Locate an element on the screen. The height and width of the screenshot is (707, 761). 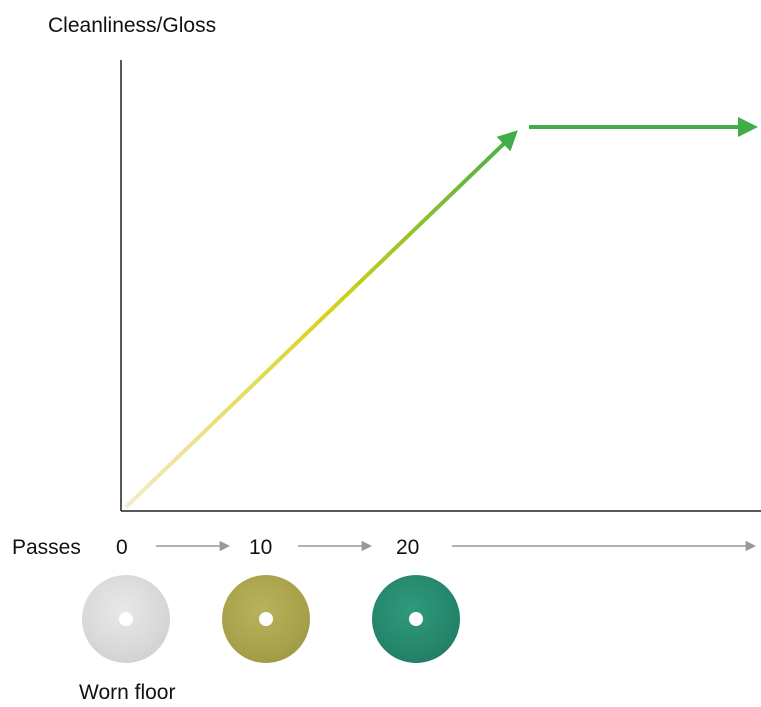
pass-0-label: 0 is located at coordinates (122, 547).